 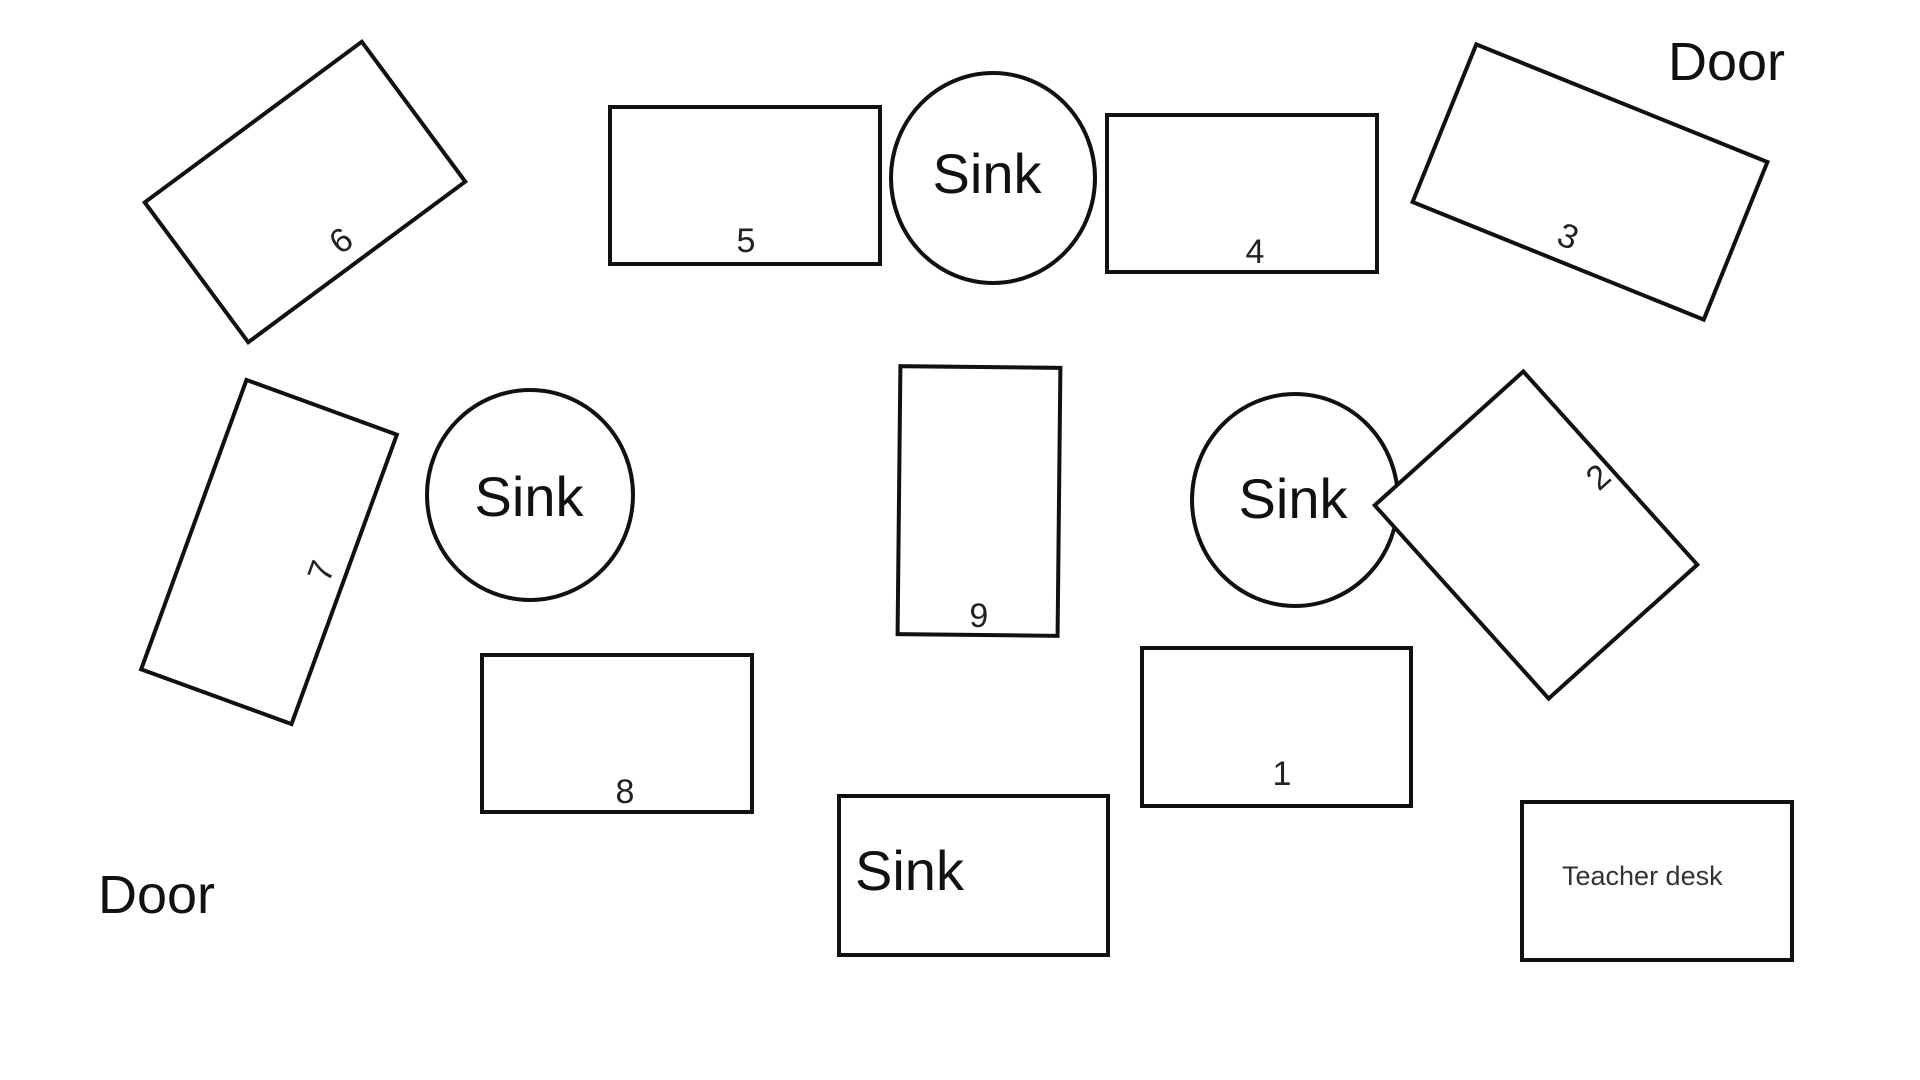 I want to click on table-2: 2, so click(x=1536, y=535).